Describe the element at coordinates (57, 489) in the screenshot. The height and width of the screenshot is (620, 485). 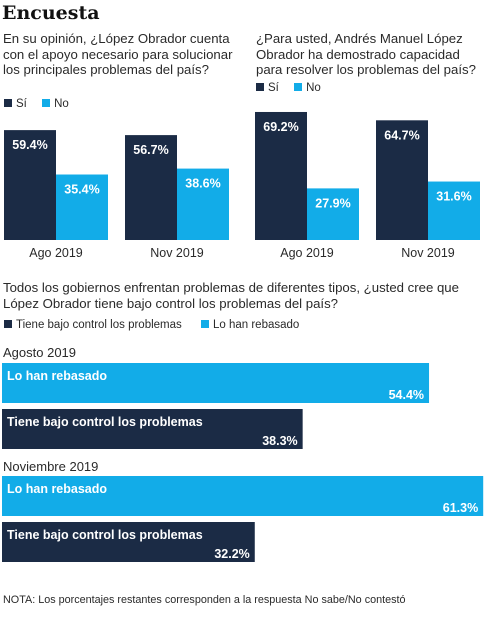
I see `chart3-bar-name-1-0: Lo han rebasado` at that location.